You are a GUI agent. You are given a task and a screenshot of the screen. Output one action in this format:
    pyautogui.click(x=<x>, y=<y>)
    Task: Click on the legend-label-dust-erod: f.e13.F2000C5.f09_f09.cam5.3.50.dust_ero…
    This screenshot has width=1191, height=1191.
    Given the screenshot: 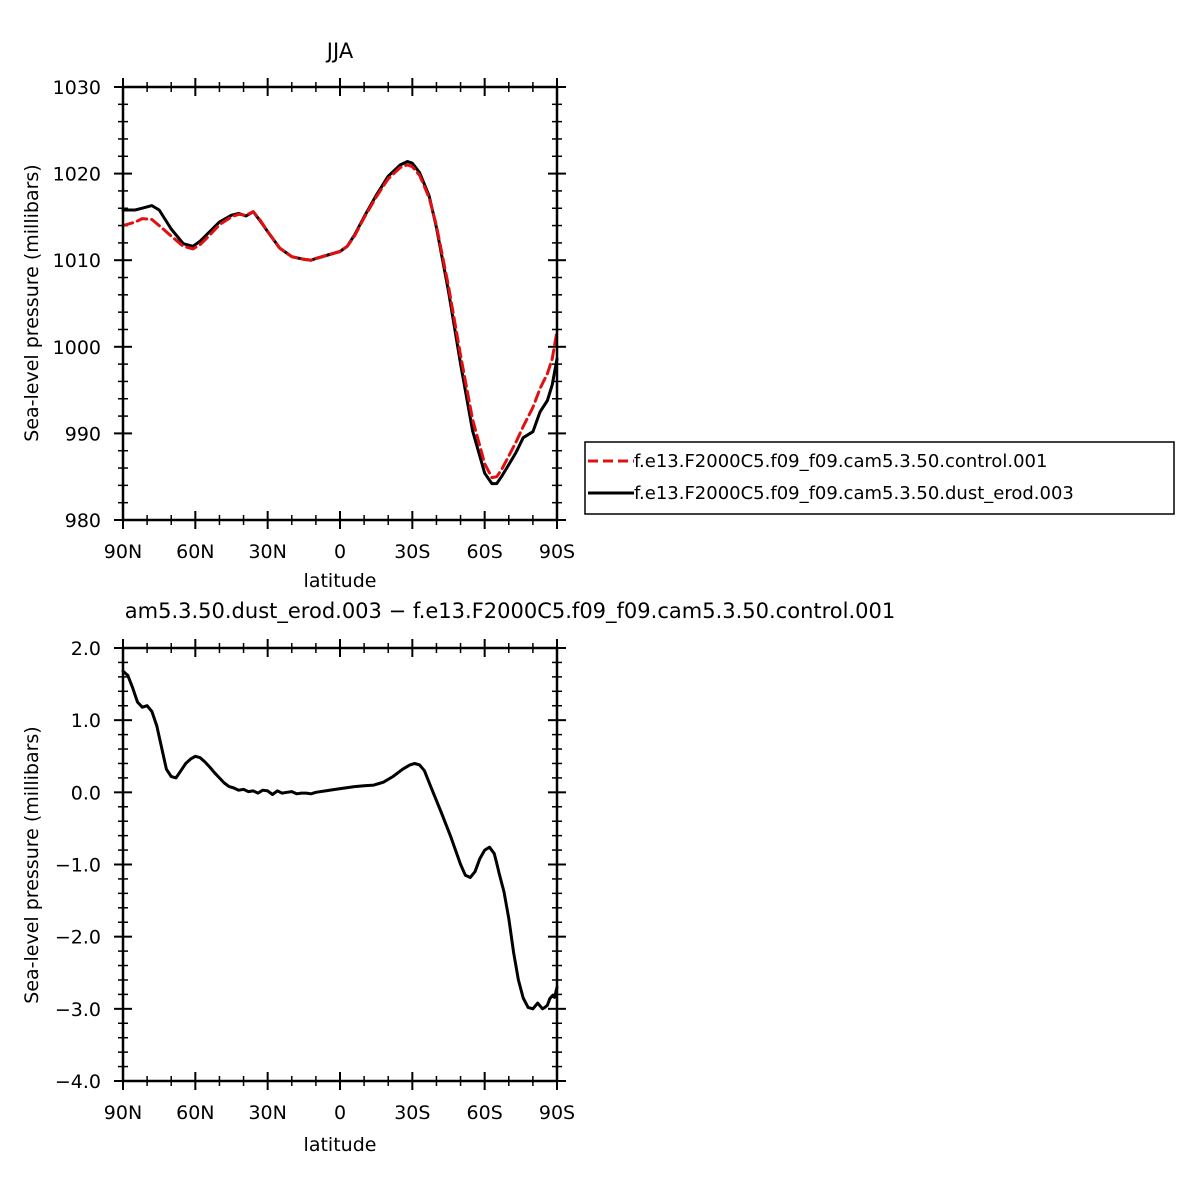 What is the action you would take?
    pyautogui.click(x=854, y=493)
    